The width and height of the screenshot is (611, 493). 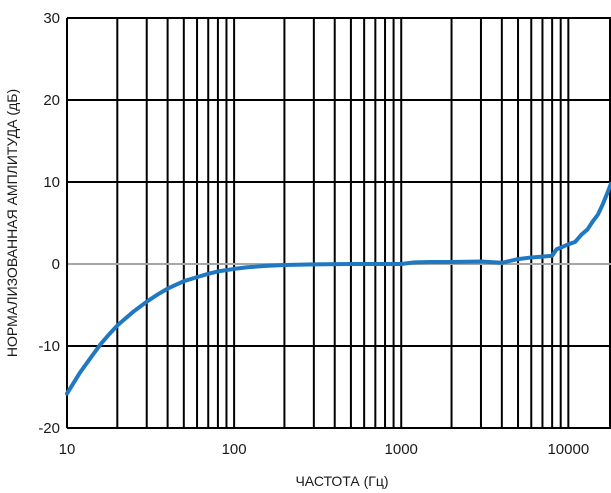 I want to click on x-tick-label: 10000, so click(x=568, y=449).